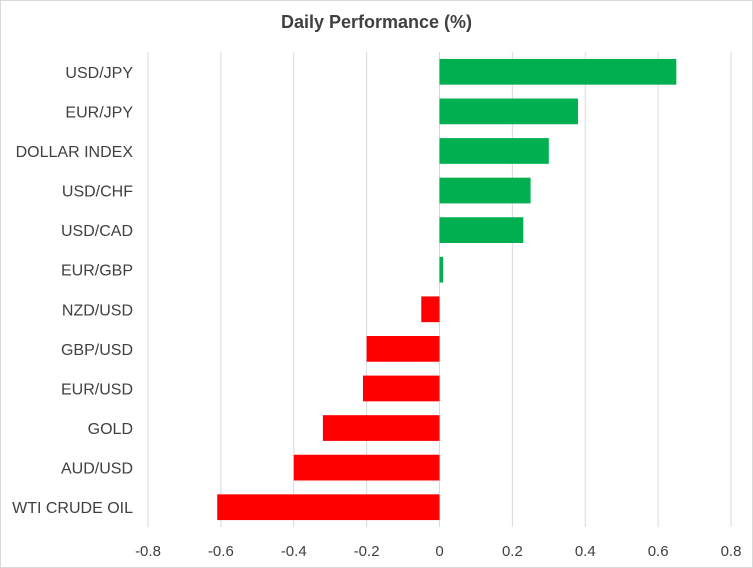 The image size is (753, 568). I want to click on category-label: USD/CHF, so click(97, 192).